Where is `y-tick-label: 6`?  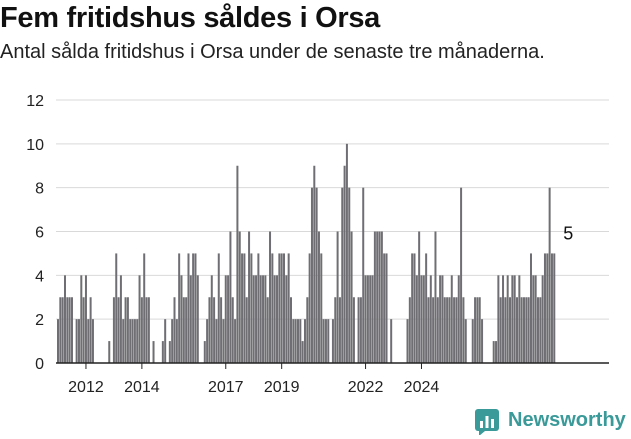
y-tick-label: 6 is located at coordinates (39, 233).